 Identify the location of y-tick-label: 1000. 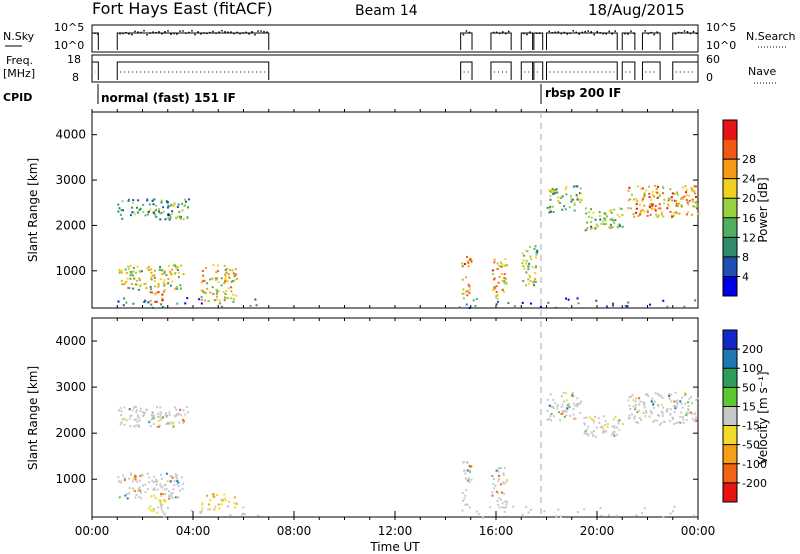
(70, 479).